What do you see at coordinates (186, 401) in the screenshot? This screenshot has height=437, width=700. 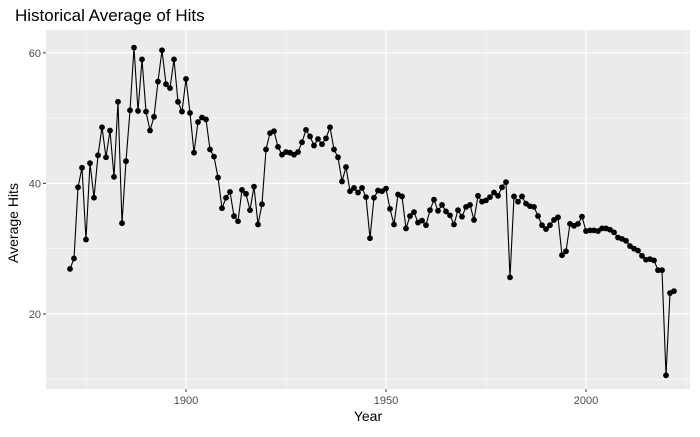 I see `x-tick-label: 1900` at bounding box center [186, 401].